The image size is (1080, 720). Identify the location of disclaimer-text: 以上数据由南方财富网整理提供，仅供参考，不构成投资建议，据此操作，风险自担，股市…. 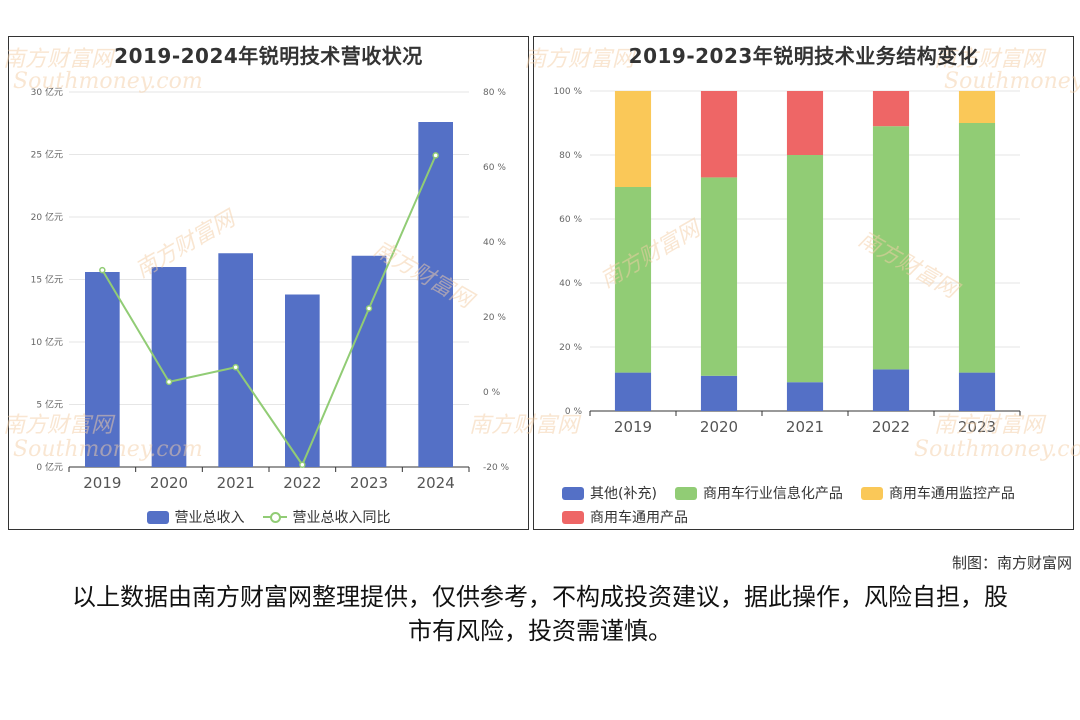
(540, 614).